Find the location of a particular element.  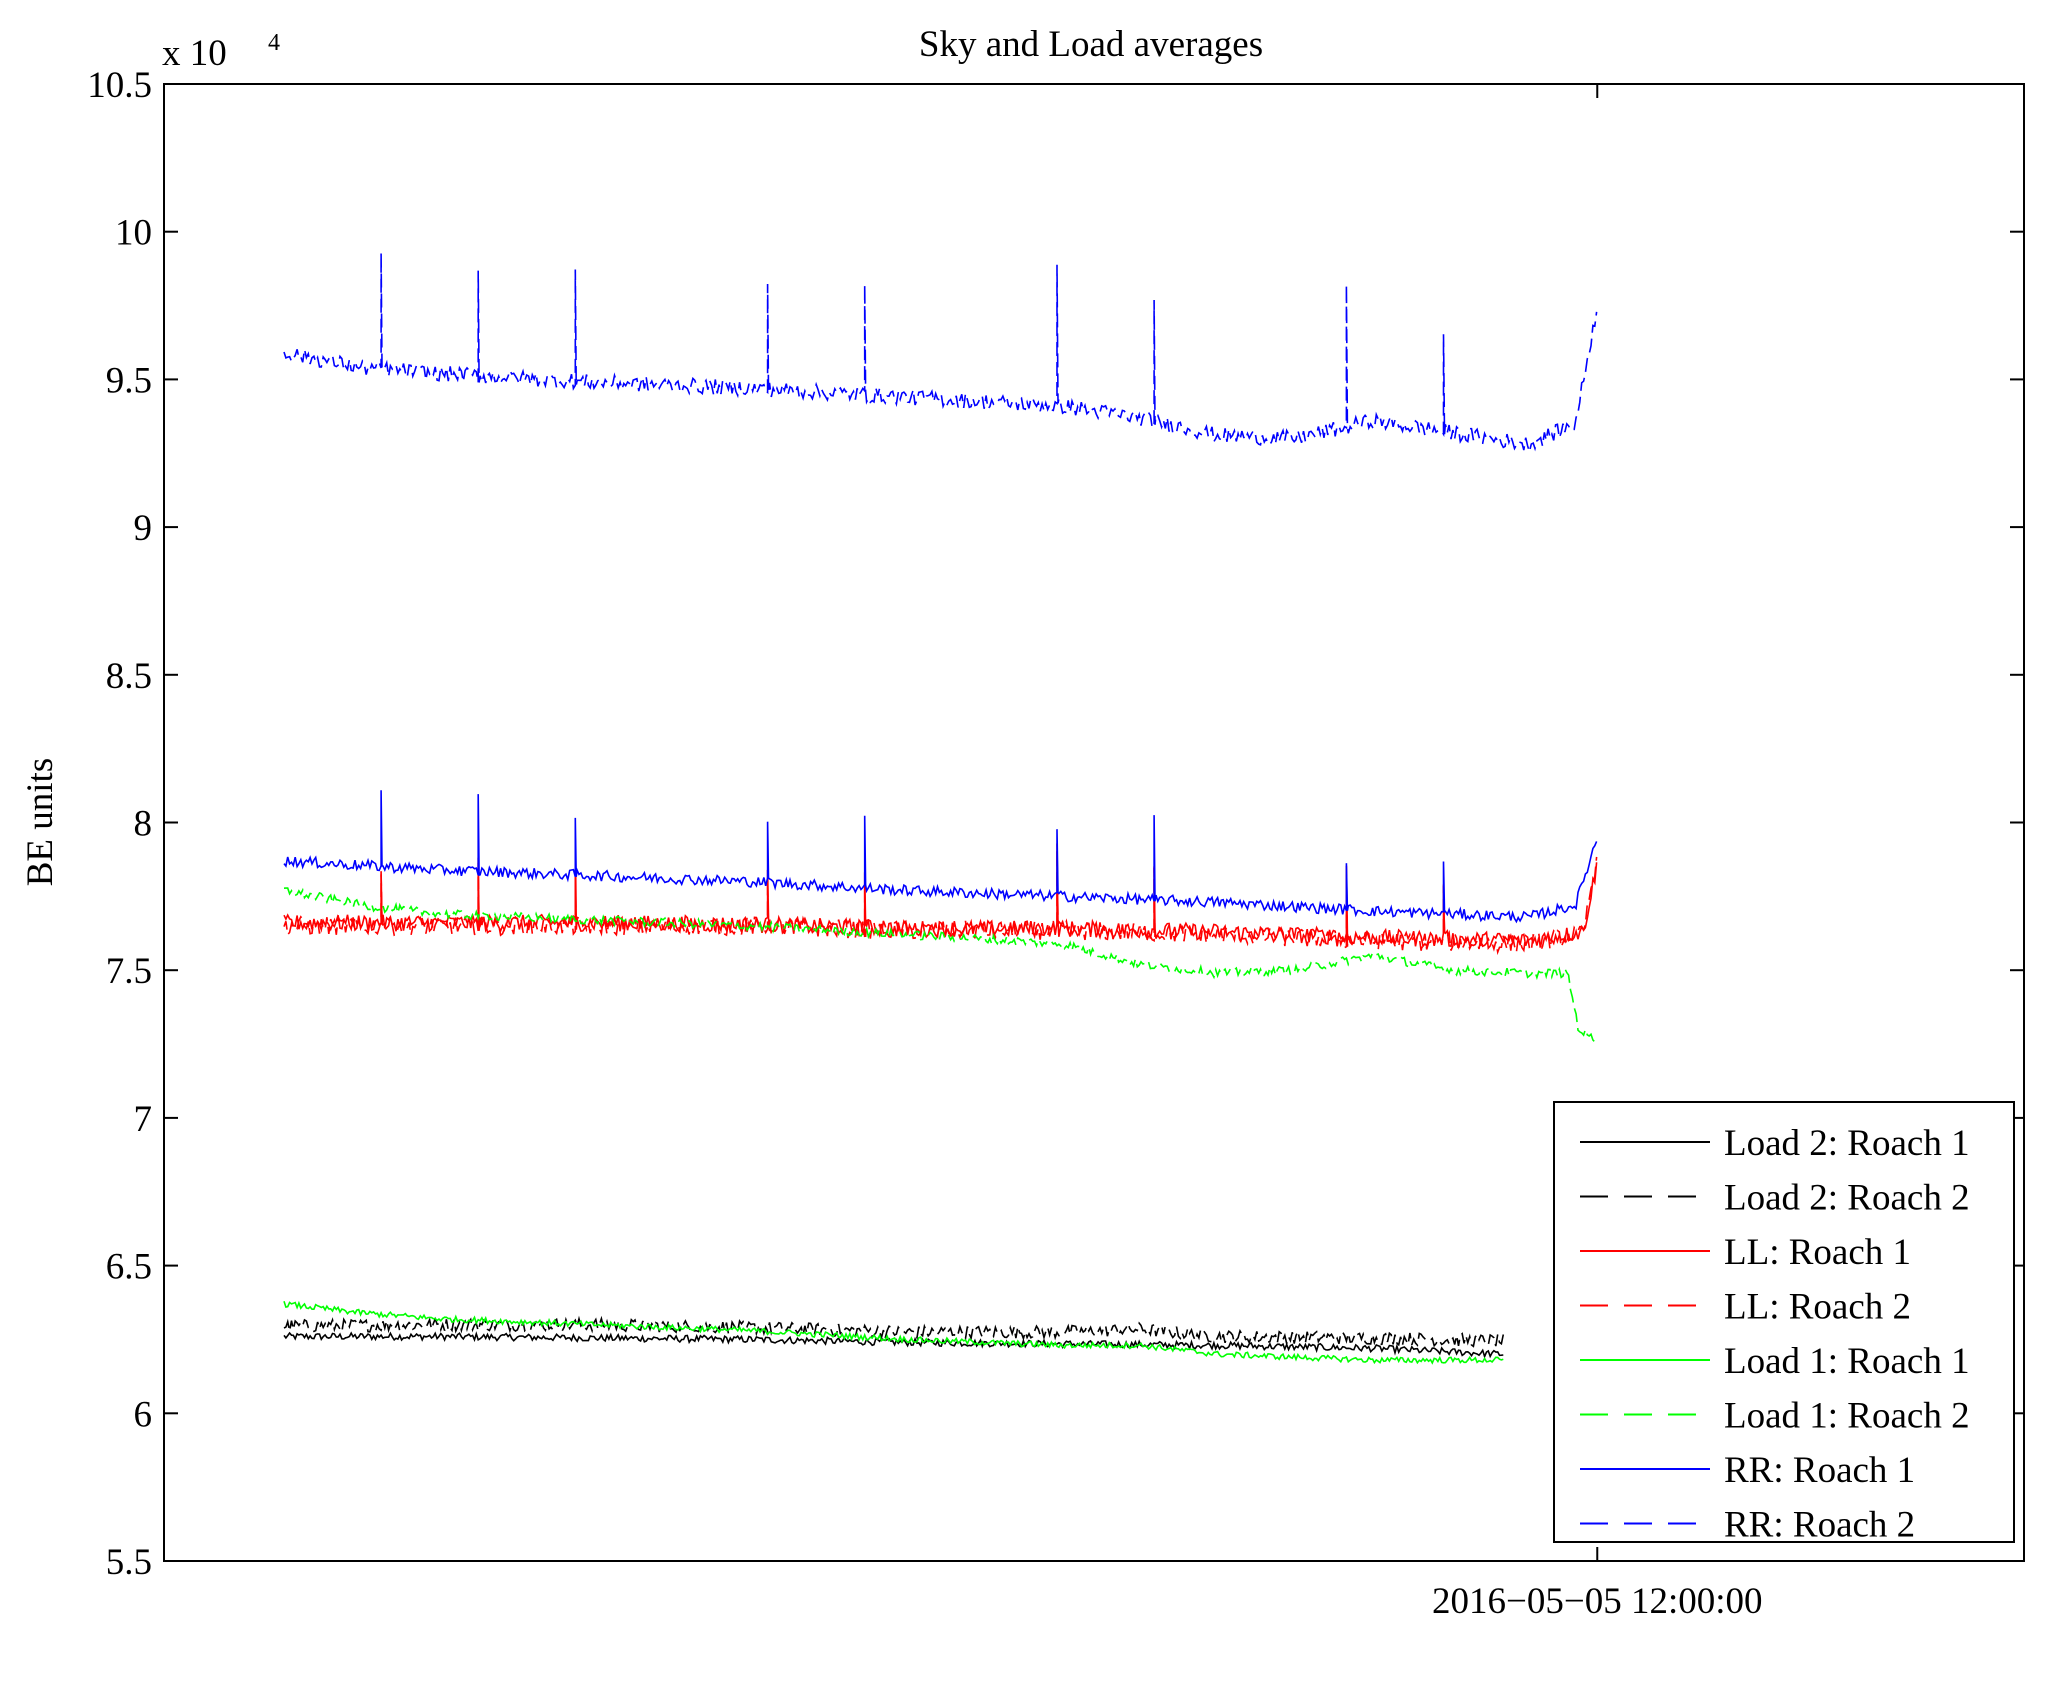

y-tick-label: 7.5 is located at coordinates (129, 971).